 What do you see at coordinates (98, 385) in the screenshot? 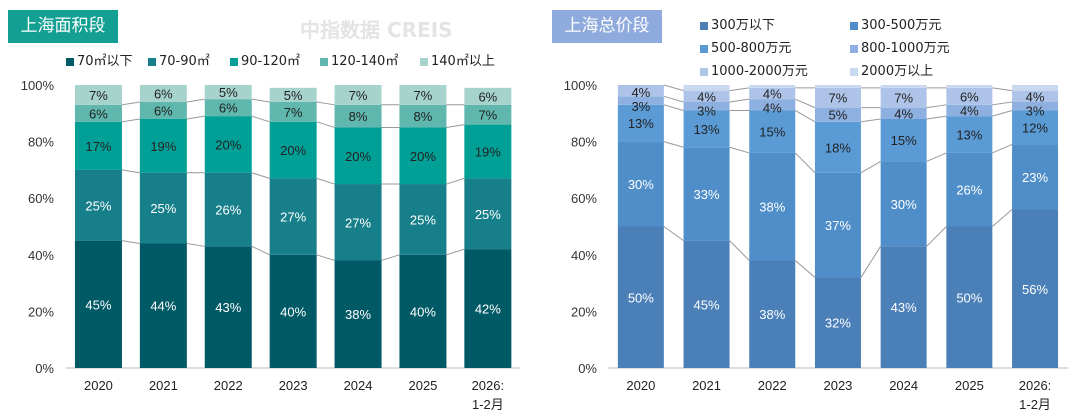
I see `x-tick-label: 2020` at bounding box center [98, 385].